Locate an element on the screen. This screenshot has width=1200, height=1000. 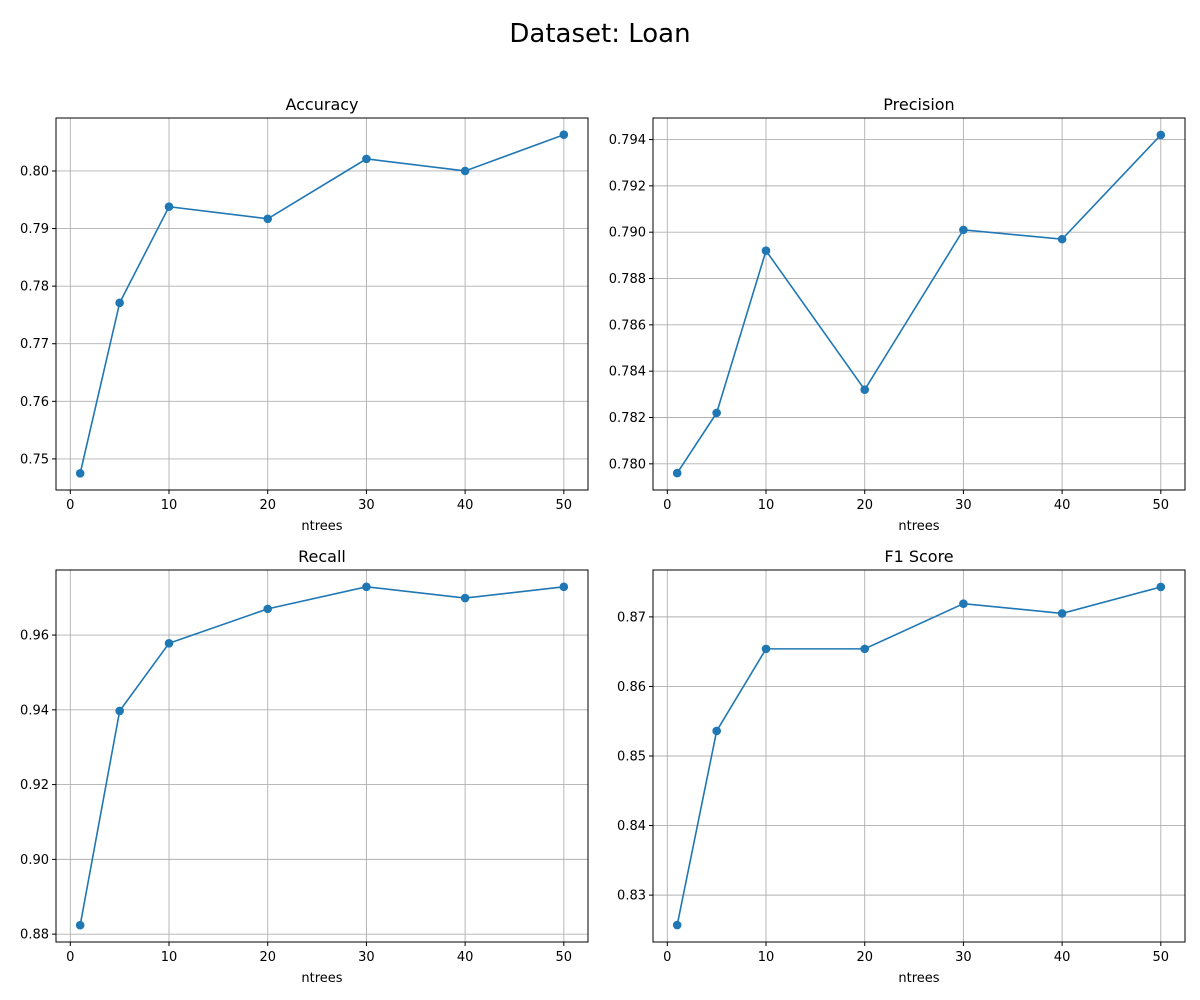
y-tick-label: 0.87 is located at coordinates (631, 617).